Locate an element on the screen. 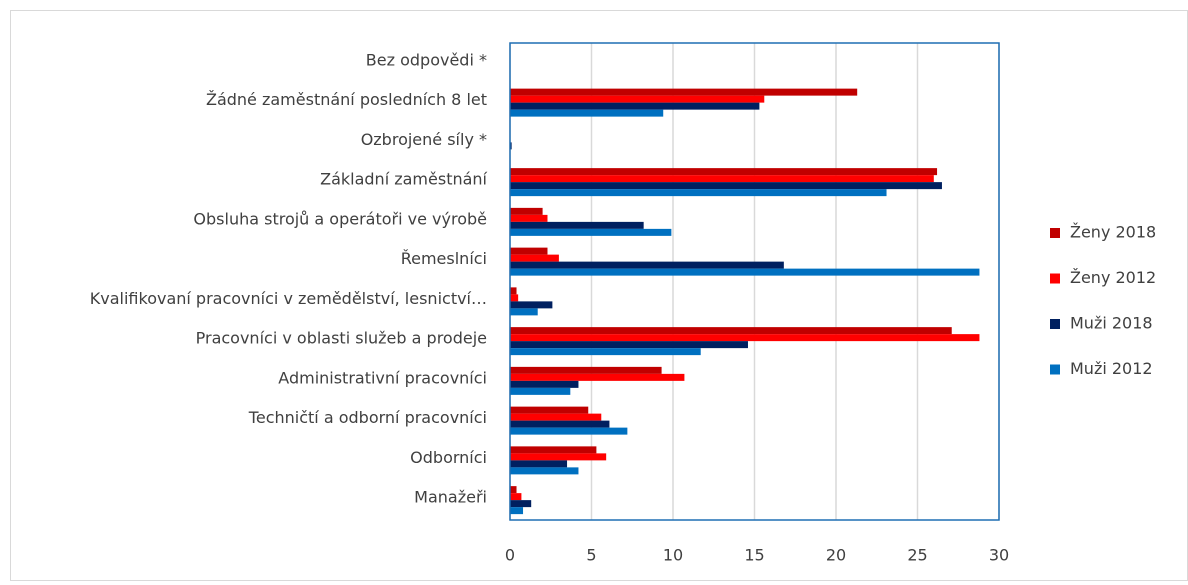  legend-label: Muži 2018 is located at coordinates (1111, 323).